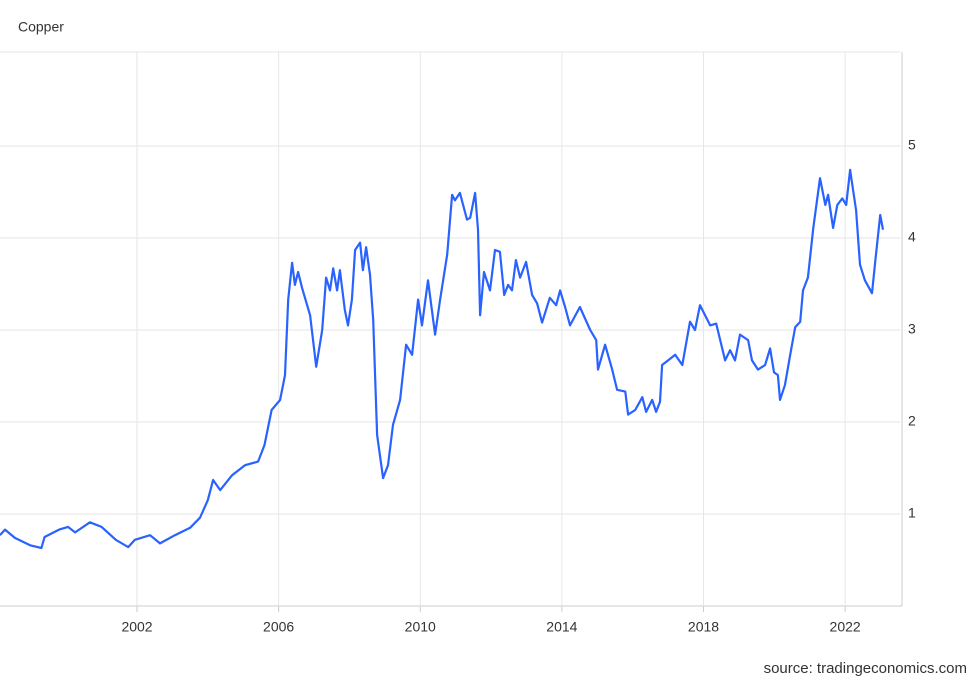 This screenshot has width=980, height=679. I want to click on y-tick-label: 5, so click(912, 145).